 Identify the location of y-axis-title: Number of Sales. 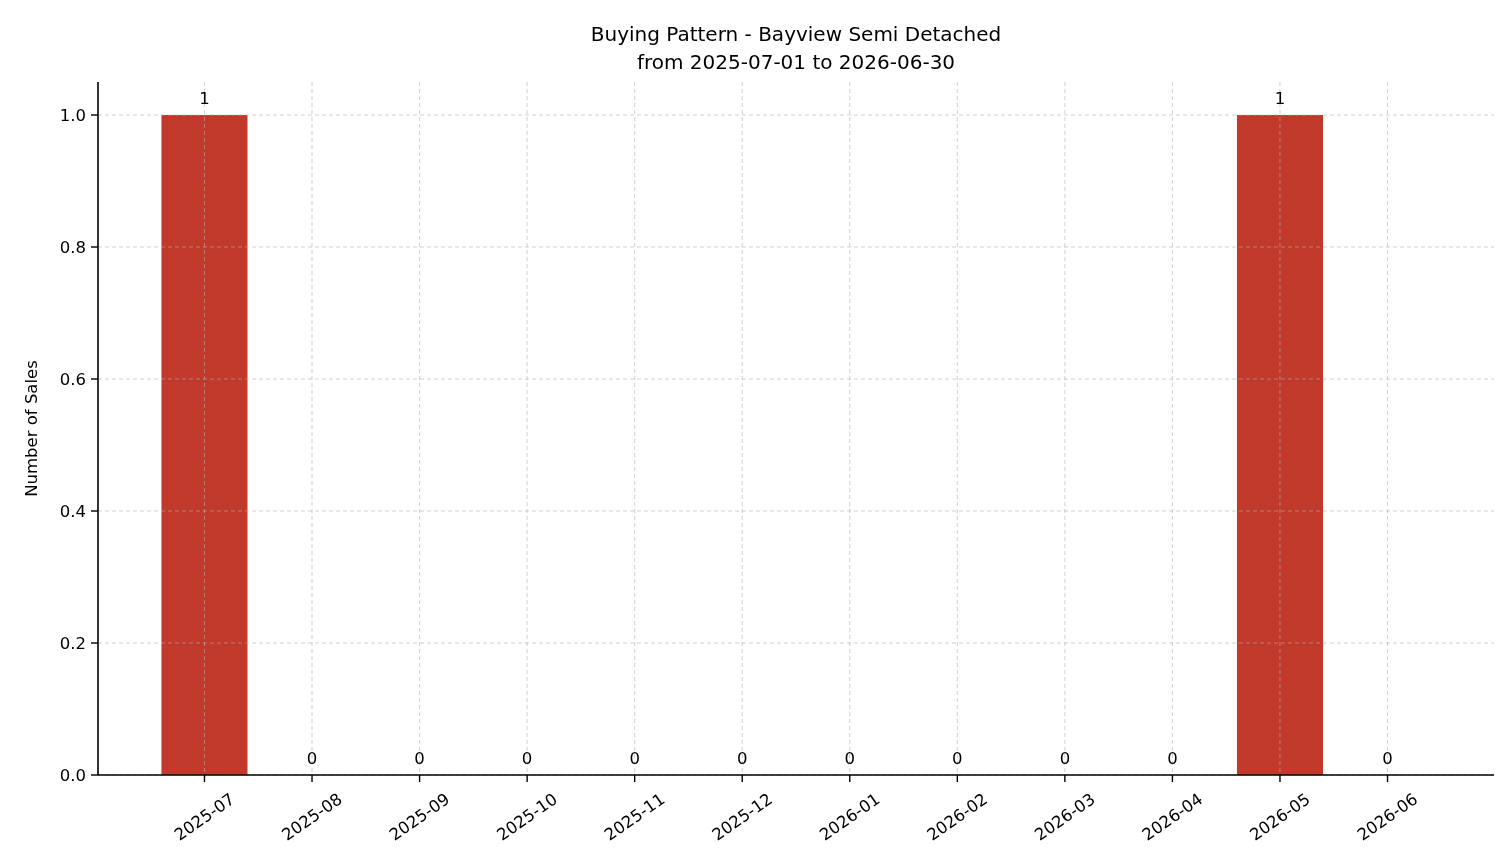
(31, 428).